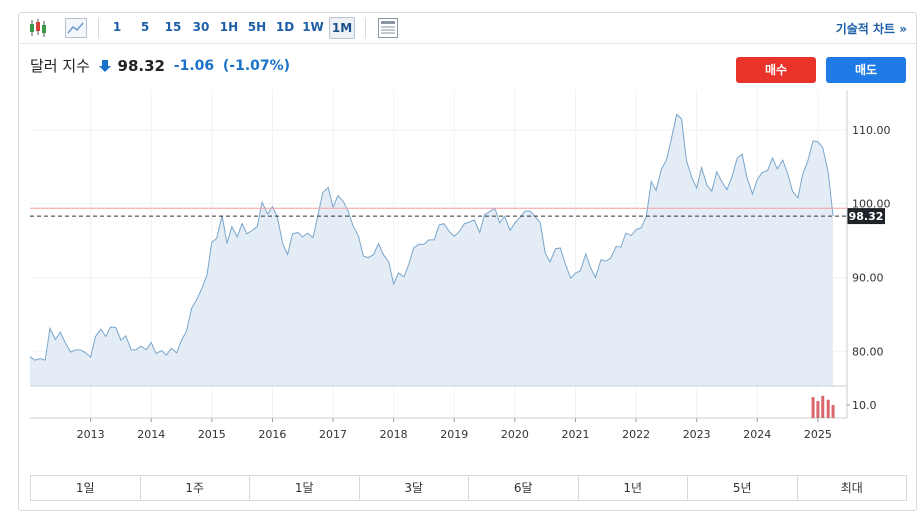 The width and height of the screenshot is (924, 518). What do you see at coordinates (757, 434) in the screenshot?
I see `x-tick-label: 2024` at bounding box center [757, 434].